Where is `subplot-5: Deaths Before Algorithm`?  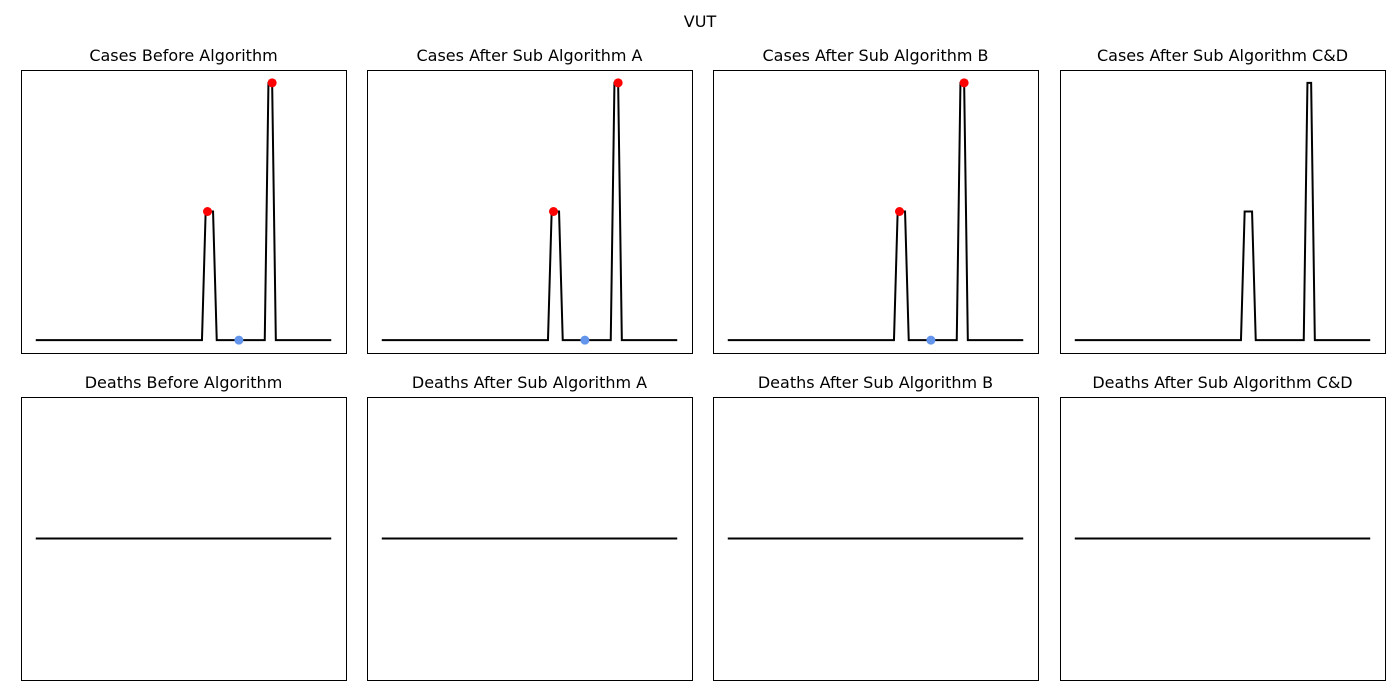 subplot-5: Deaths Before Algorithm is located at coordinates (184, 527).